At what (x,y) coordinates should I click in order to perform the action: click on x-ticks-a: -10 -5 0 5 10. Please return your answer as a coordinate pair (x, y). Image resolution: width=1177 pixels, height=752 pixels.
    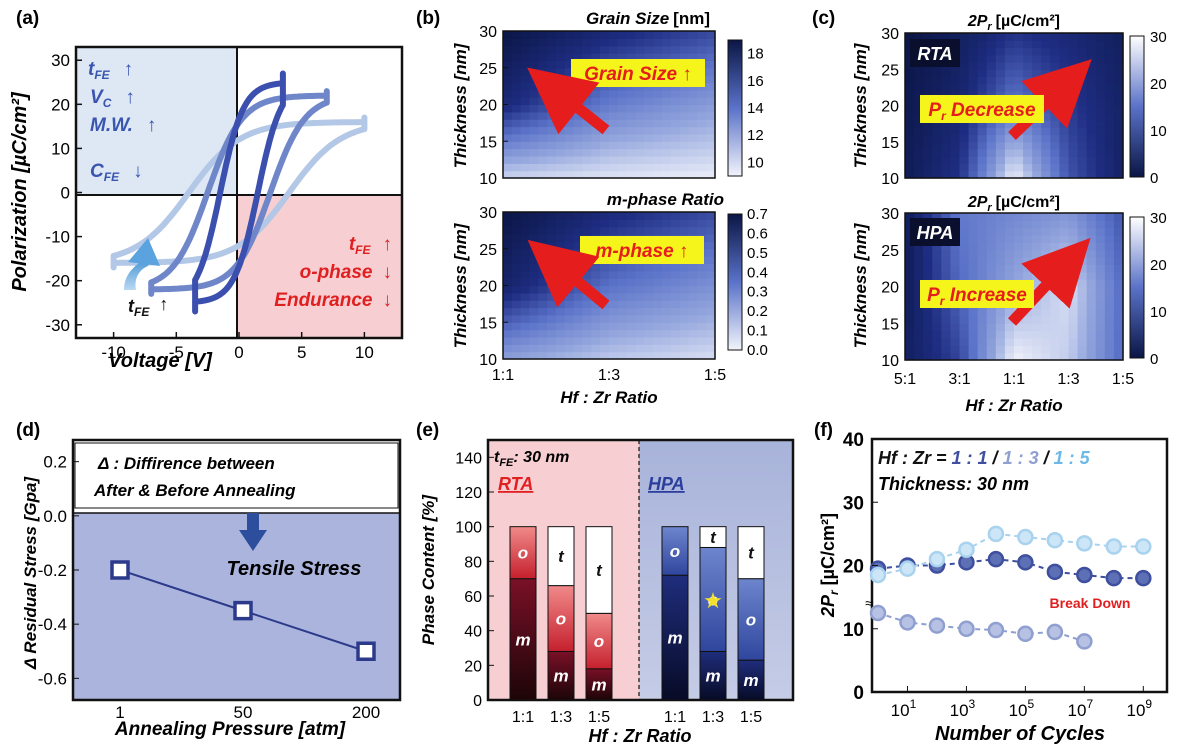
    Looking at the image, I should click on (237, 347).